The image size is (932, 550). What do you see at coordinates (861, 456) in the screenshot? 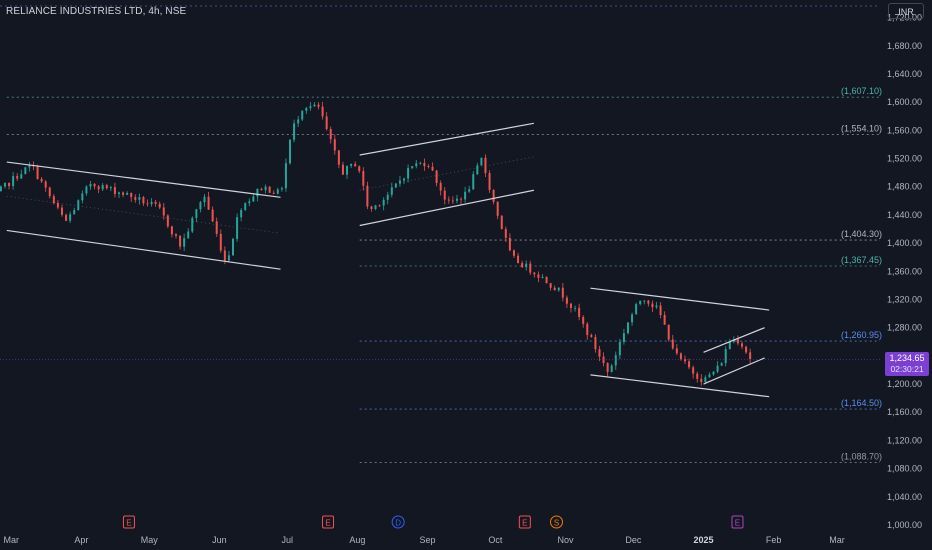
I see `level-label: (1,088.70)` at bounding box center [861, 456].